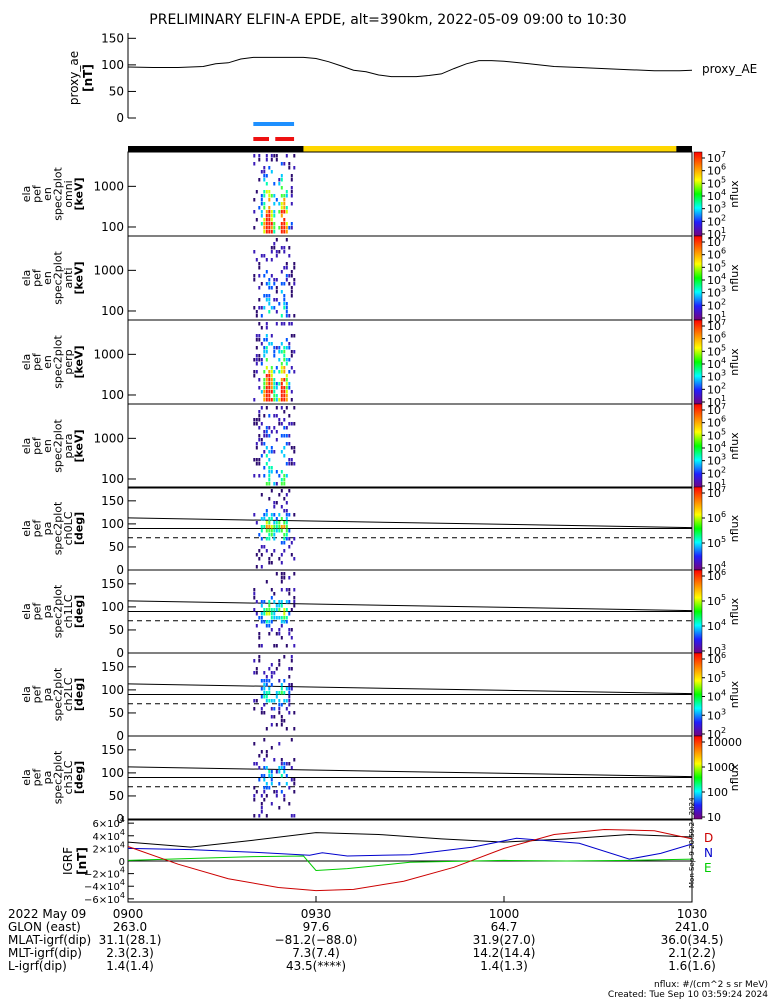  Describe the element at coordinates (45, 953) in the screenshot. I see `ephemeris-row-label: MLT-igrf(dip)` at that location.